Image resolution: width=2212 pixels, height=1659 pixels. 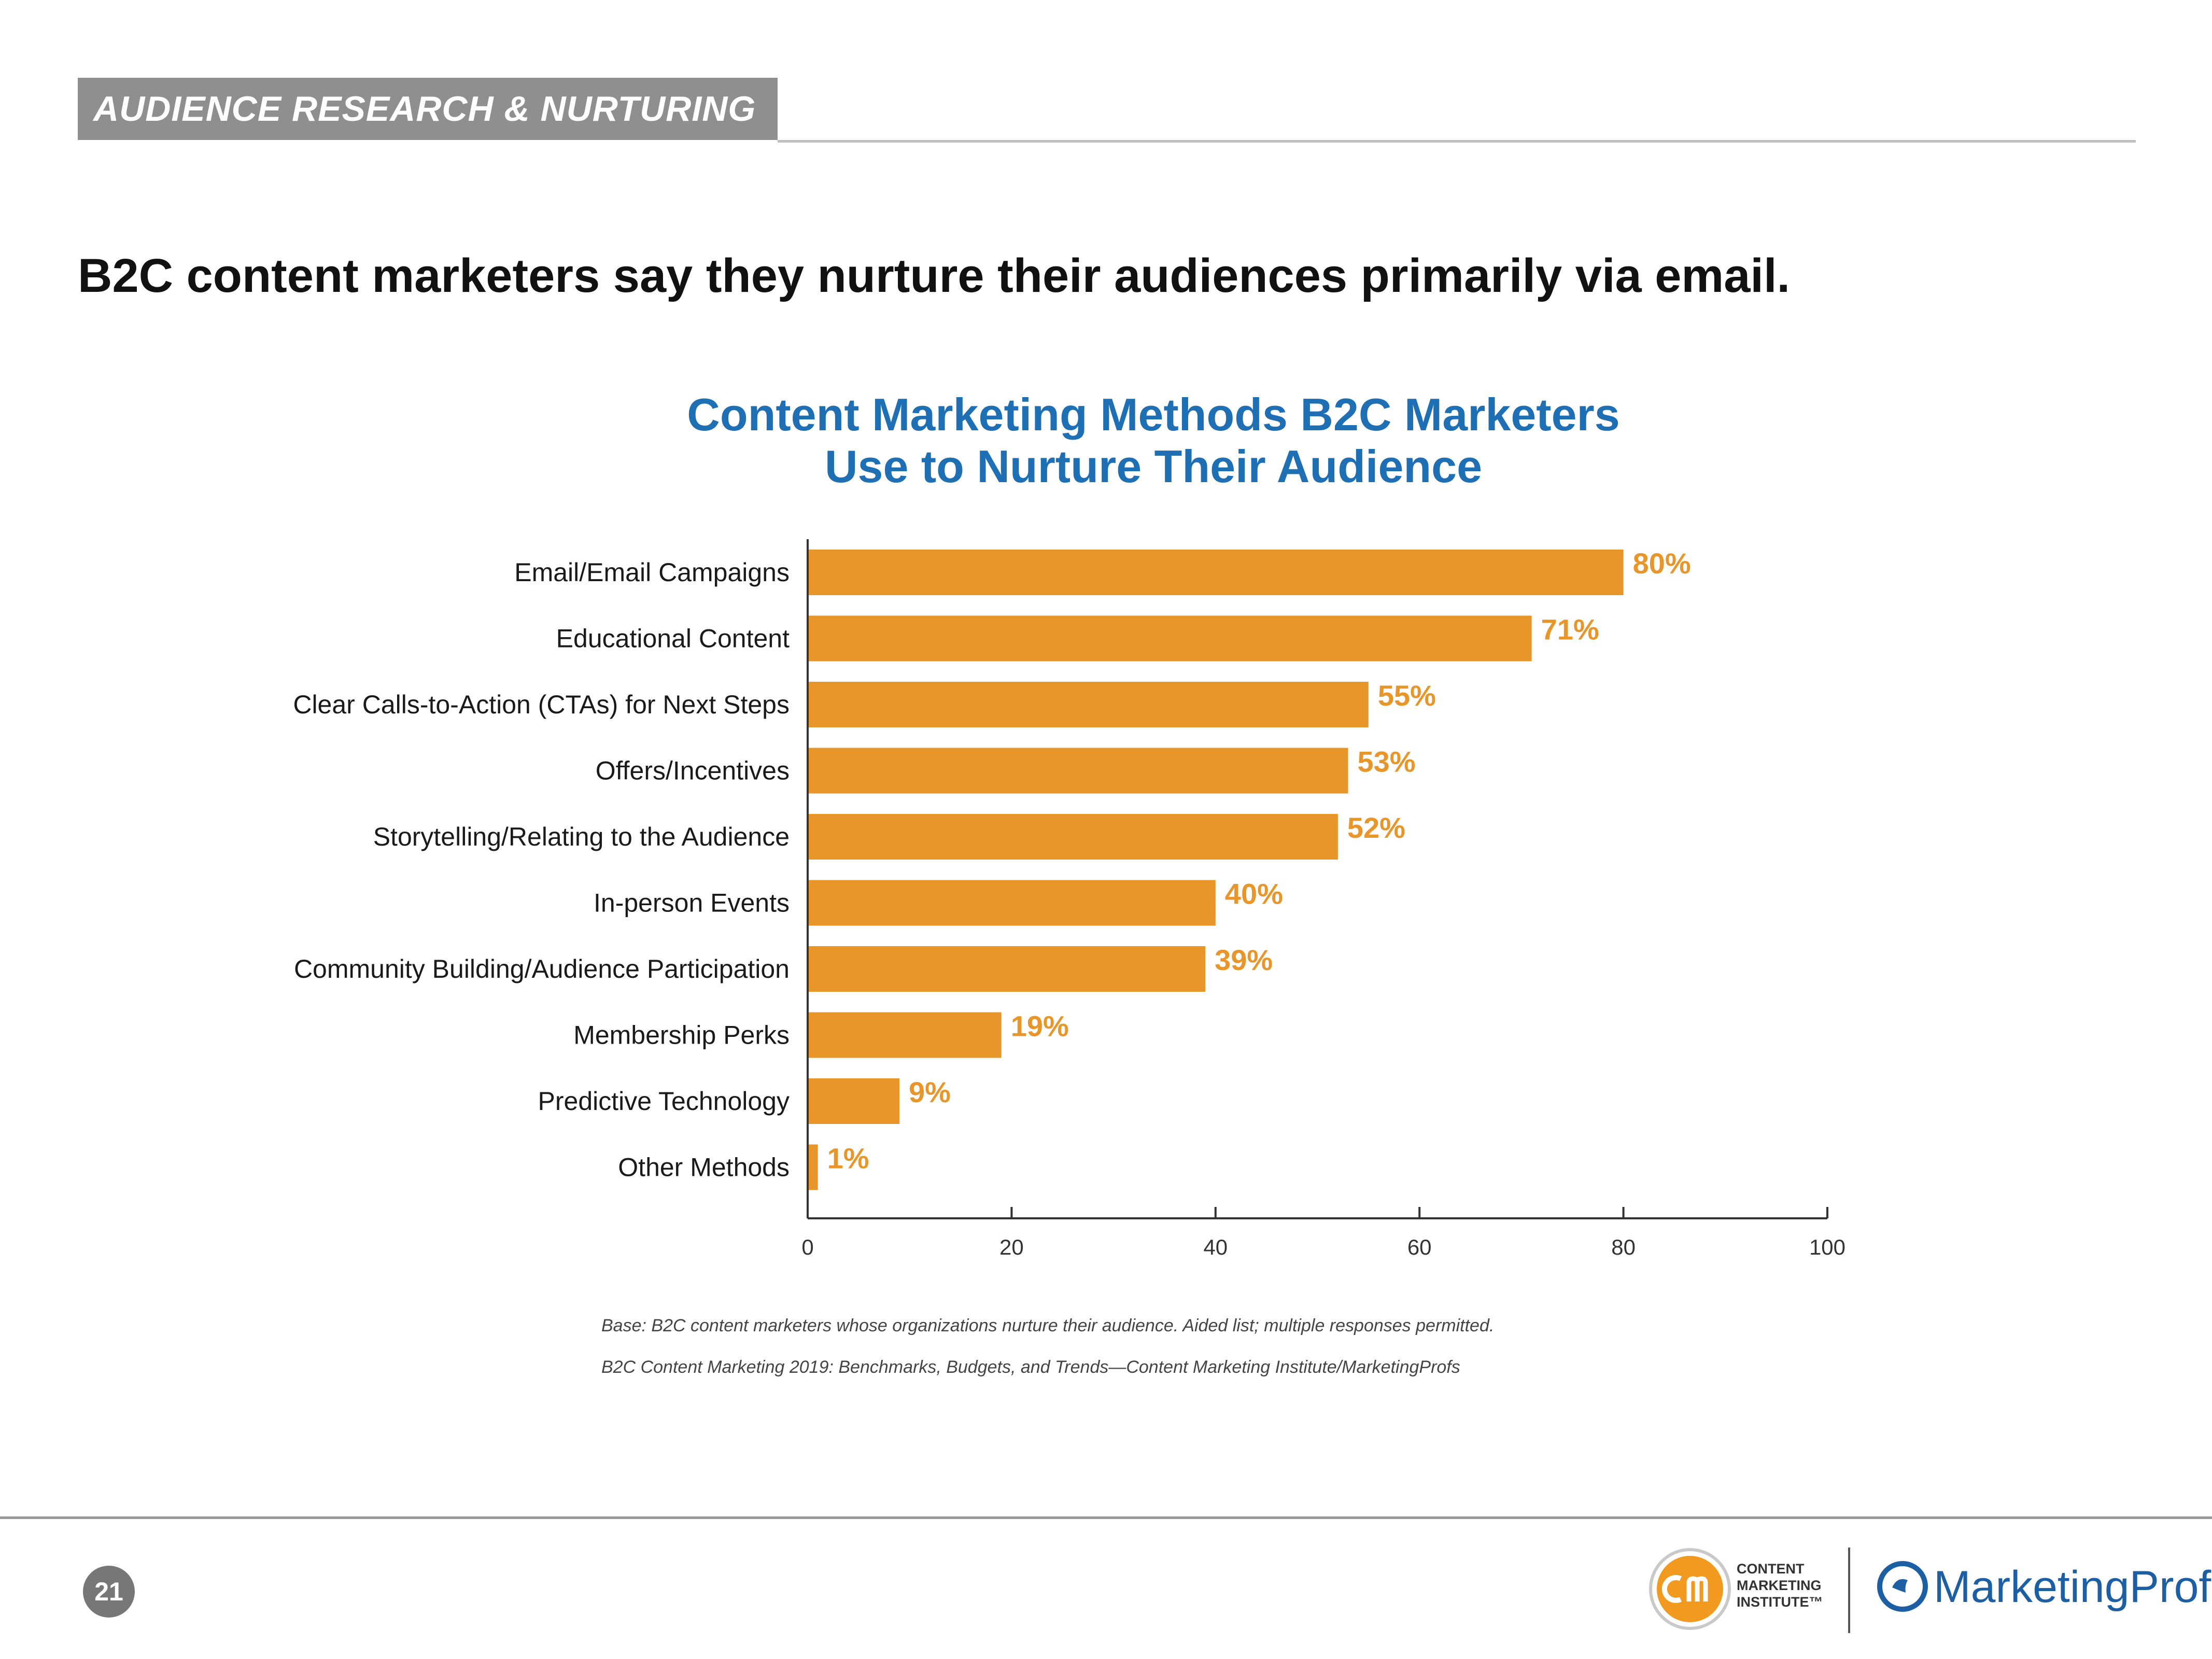 I want to click on category-label: Educational Content, so click(x=673, y=638).